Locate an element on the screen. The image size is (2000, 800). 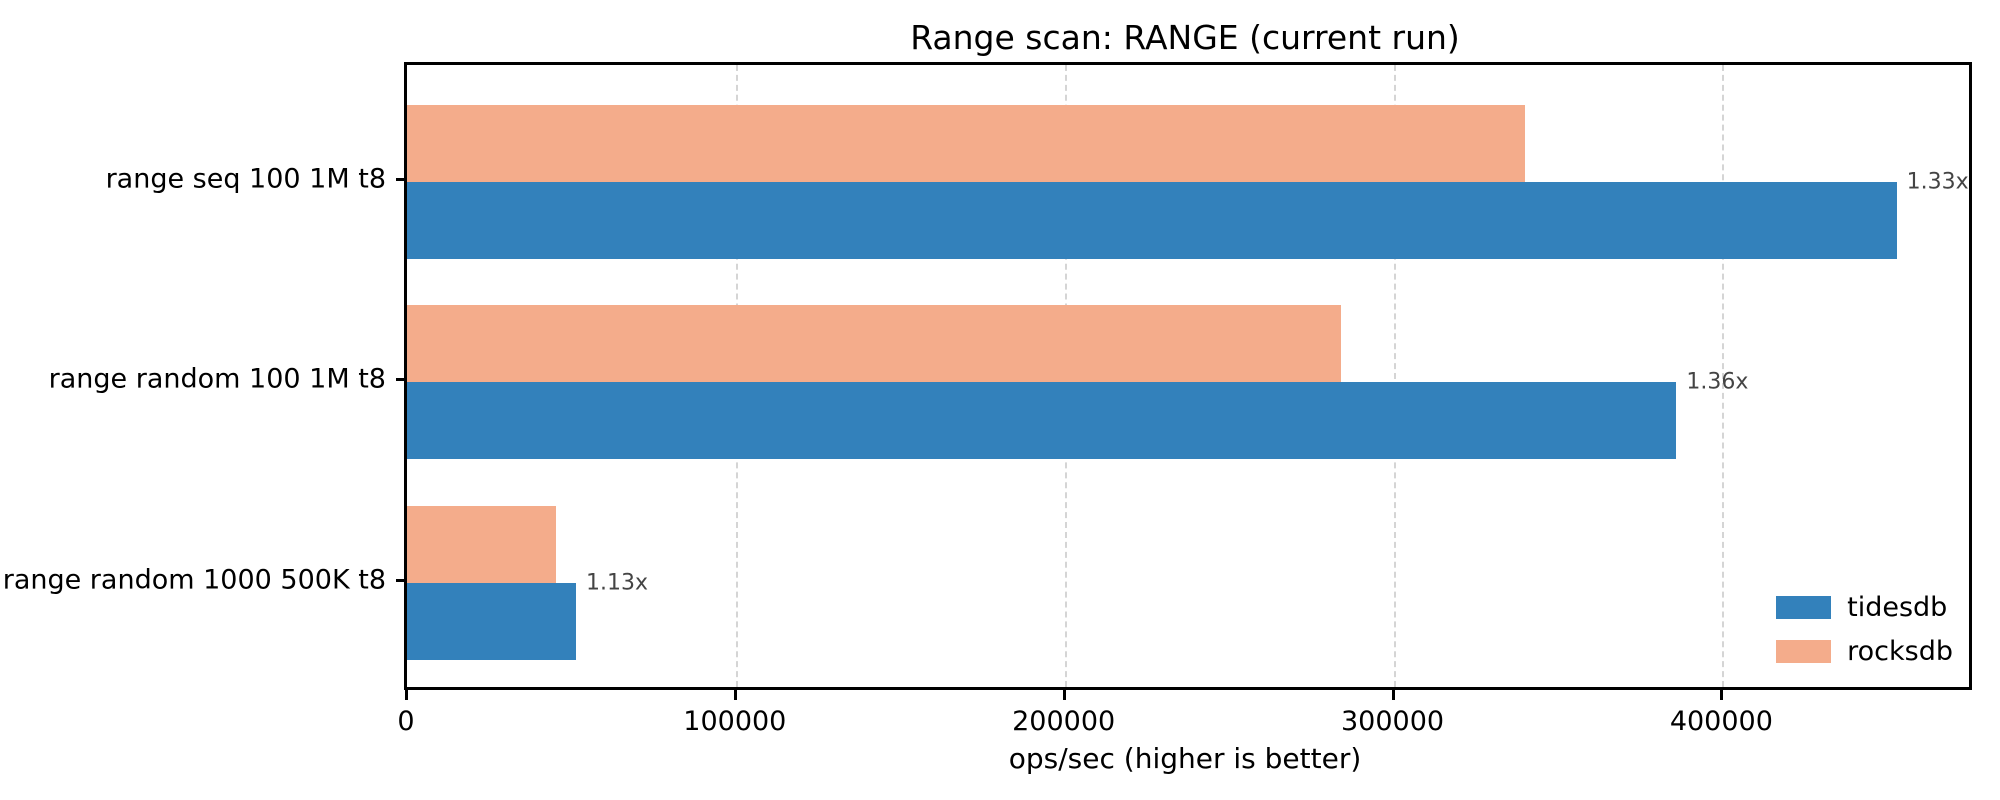
x-tick-label-200000: 200000 is located at coordinates (1064, 721).